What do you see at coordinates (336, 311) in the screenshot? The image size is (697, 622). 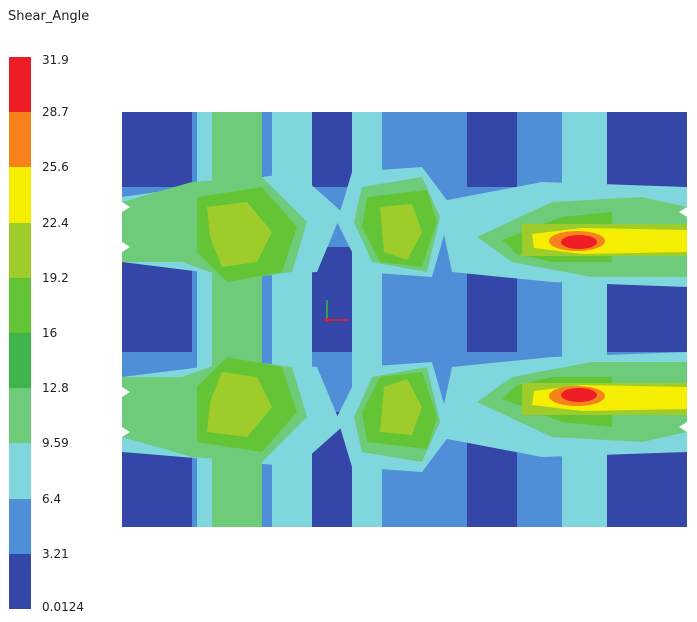 I see `coordinate-axes-icon` at bounding box center [336, 311].